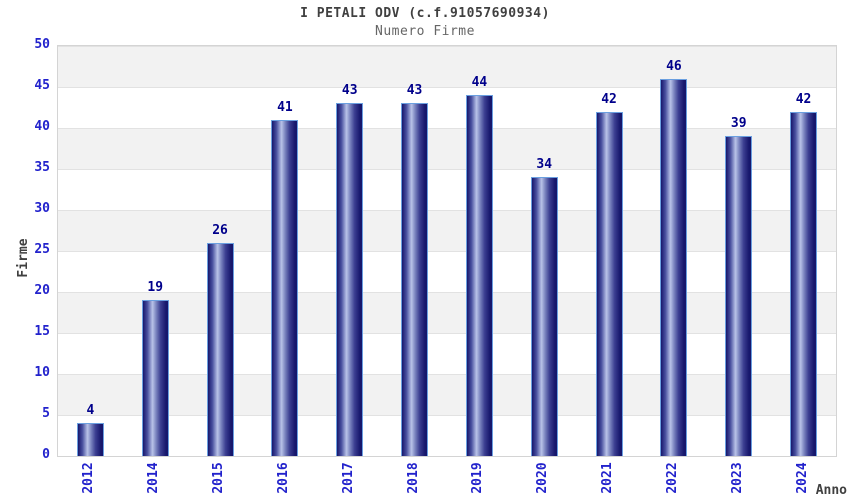  What do you see at coordinates (831, 490) in the screenshot?
I see `x-axis-title: Anno` at bounding box center [831, 490].